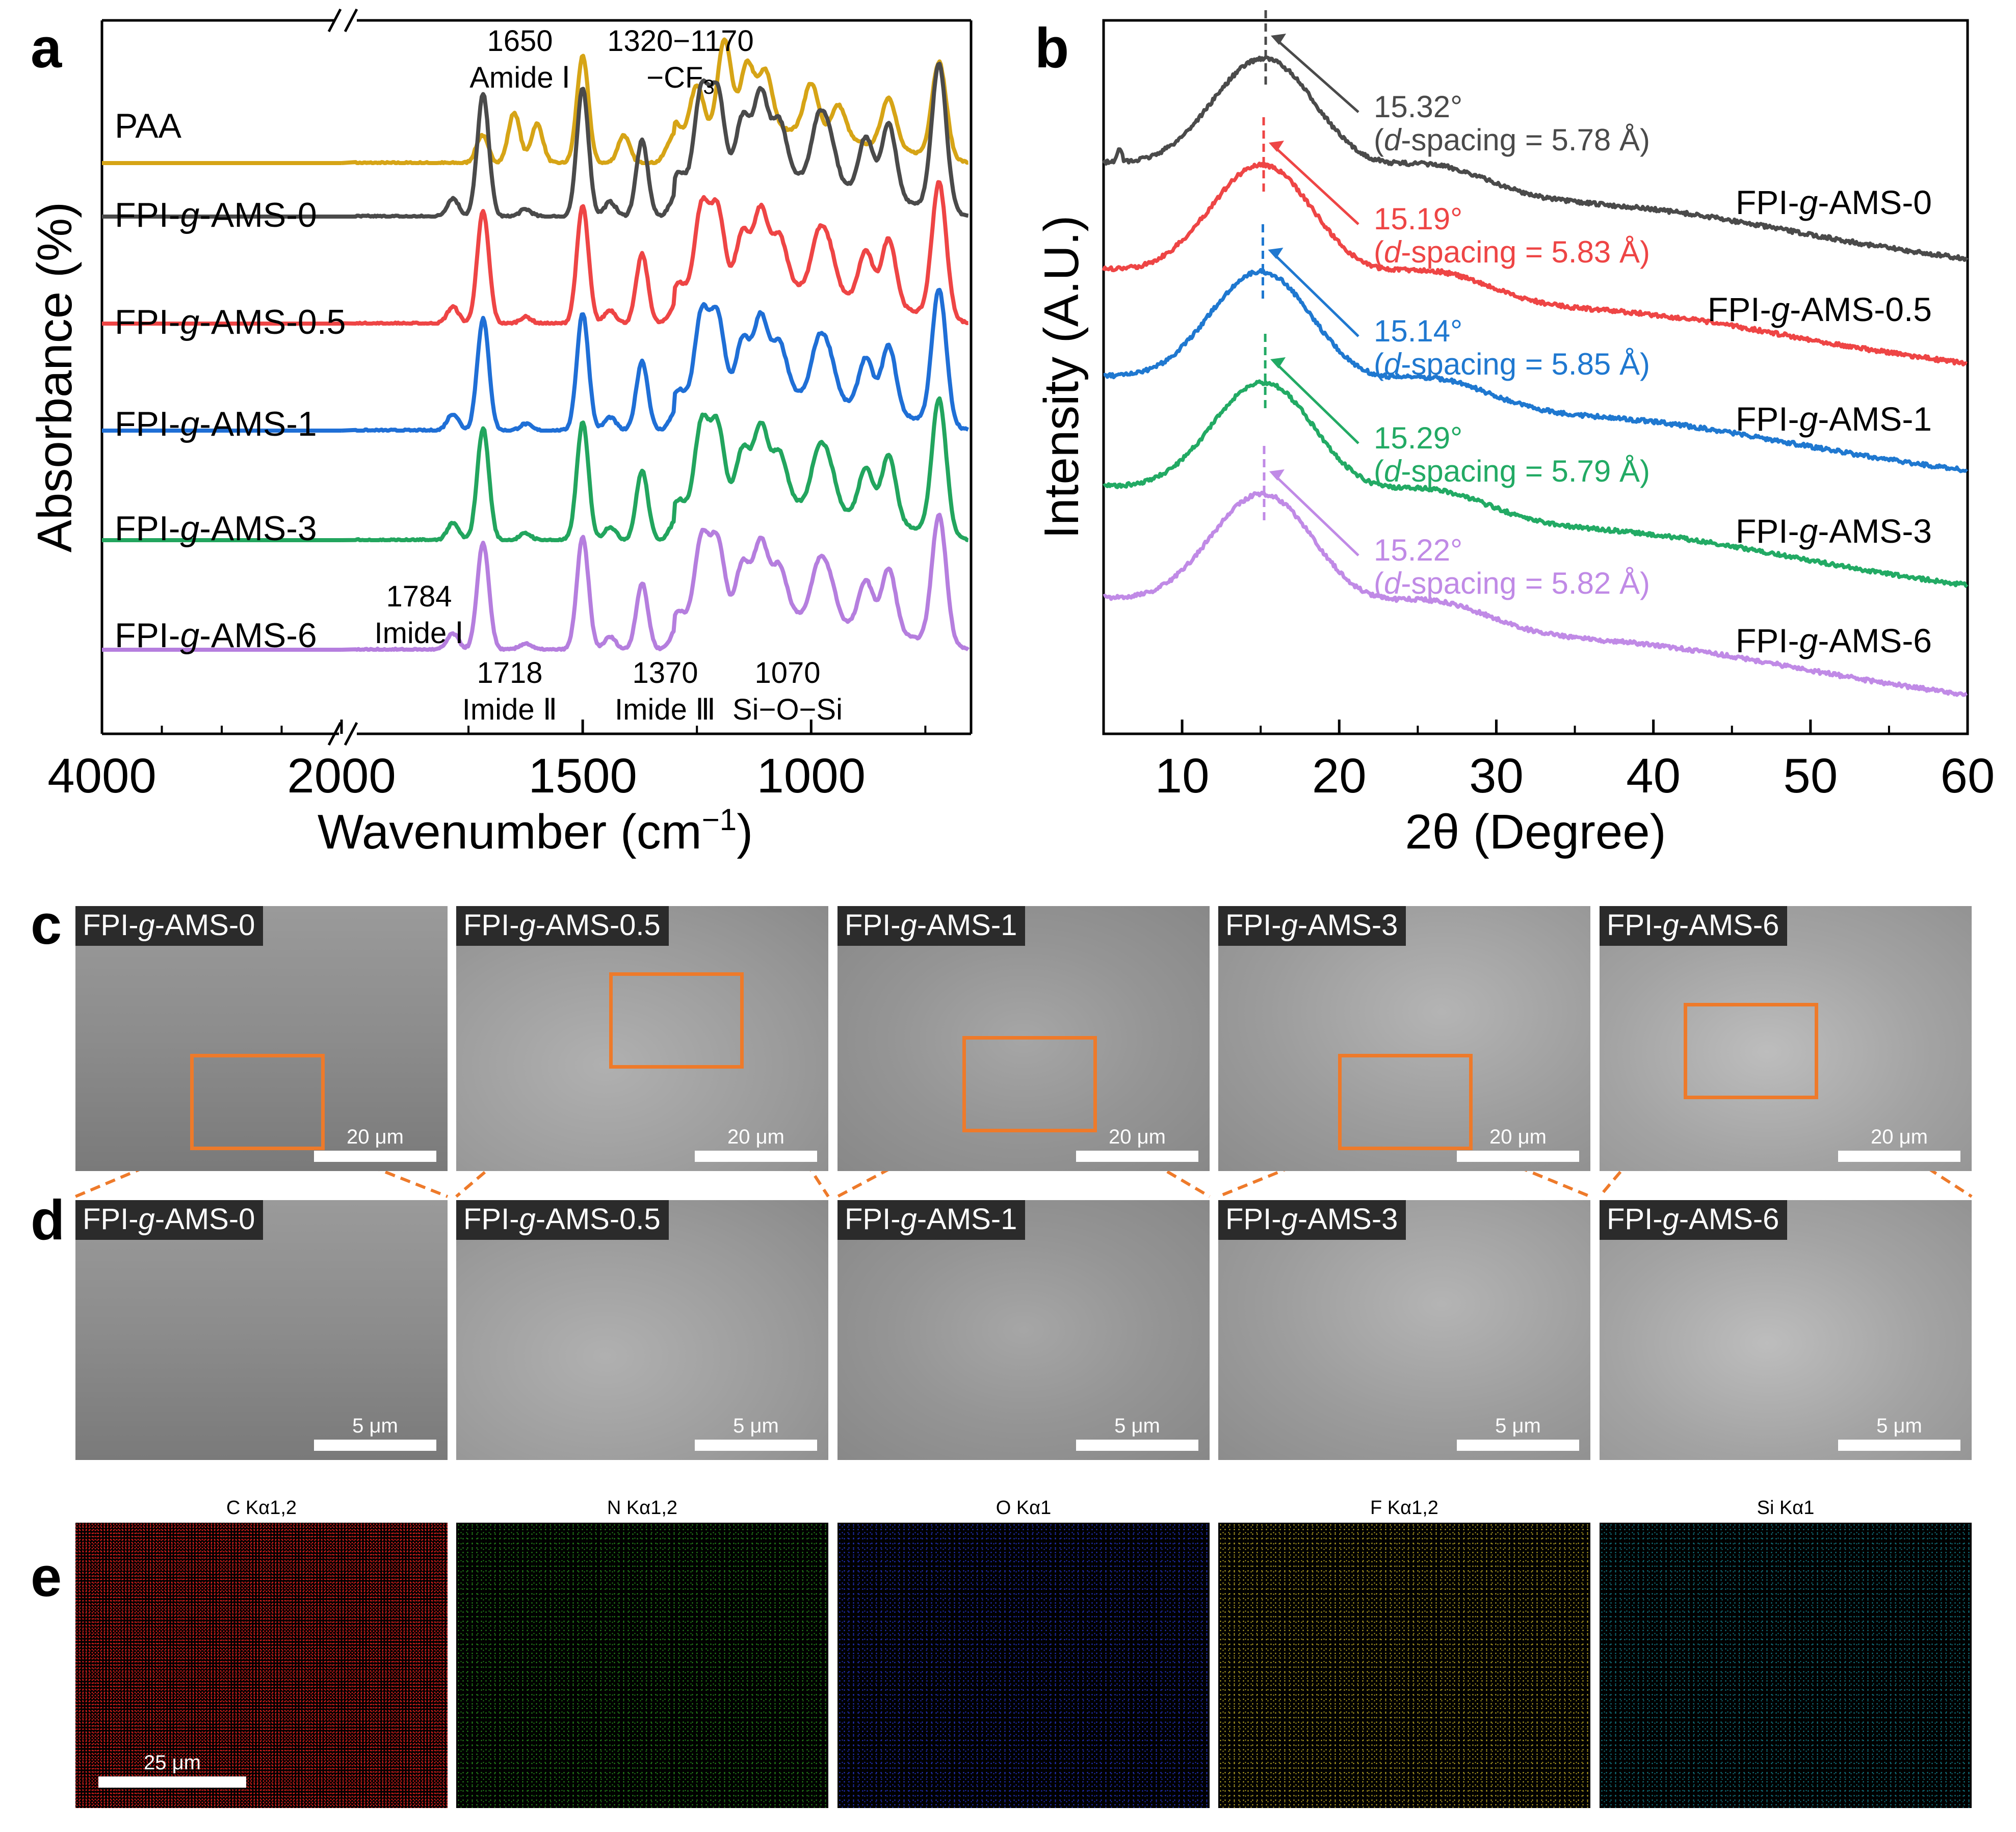 The height and width of the screenshot is (1832, 2016). Describe the element at coordinates (1418, 219) in the screenshot. I see `xrd-peak-label: 15.19°` at that location.